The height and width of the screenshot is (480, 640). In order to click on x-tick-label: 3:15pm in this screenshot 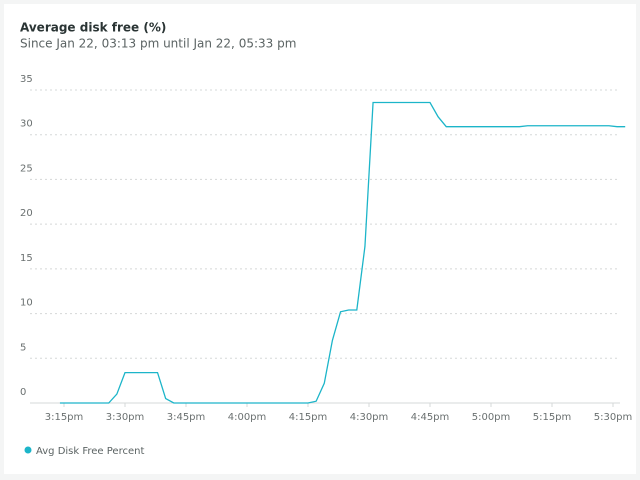, I will do `click(64, 417)`.